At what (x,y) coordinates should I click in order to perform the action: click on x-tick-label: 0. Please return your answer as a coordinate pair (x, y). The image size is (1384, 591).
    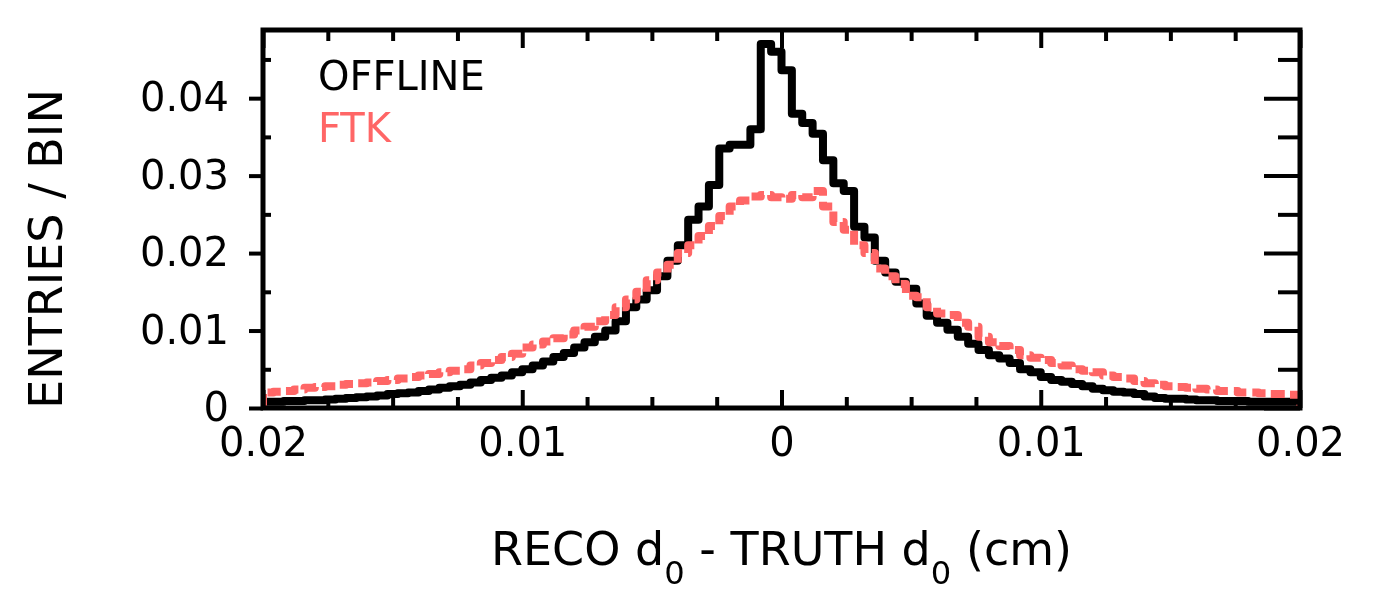
    Looking at the image, I should click on (782, 442).